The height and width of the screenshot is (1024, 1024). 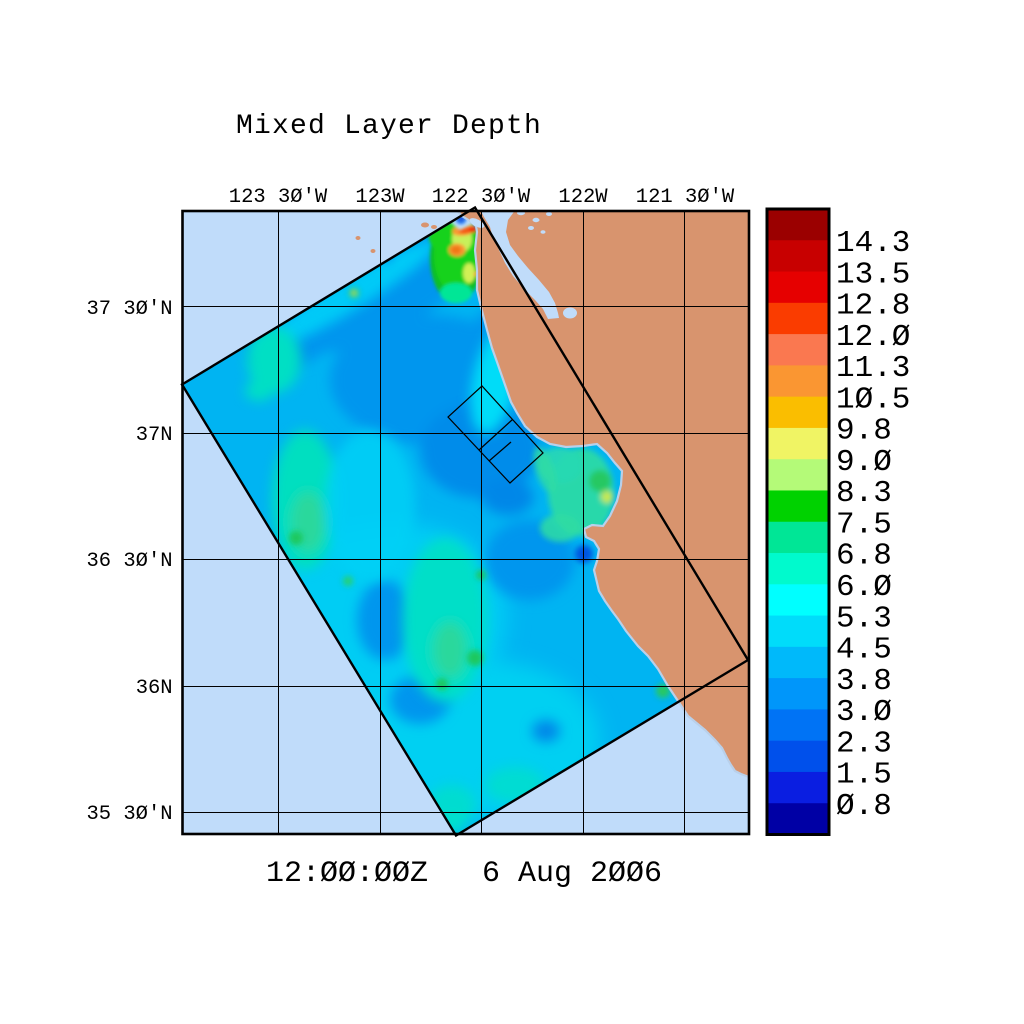 What do you see at coordinates (864, 524) in the screenshot?
I see `svg-text: 7.5` at bounding box center [864, 524].